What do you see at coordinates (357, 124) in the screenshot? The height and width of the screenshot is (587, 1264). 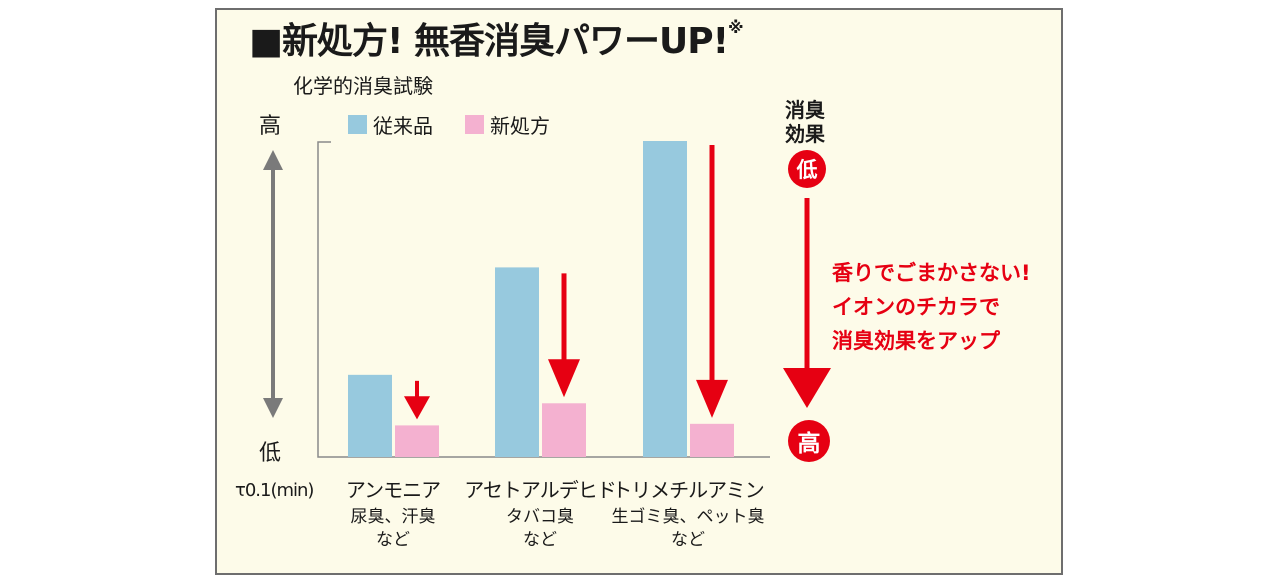 I see `legend-swatch-conventional` at bounding box center [357, 124].